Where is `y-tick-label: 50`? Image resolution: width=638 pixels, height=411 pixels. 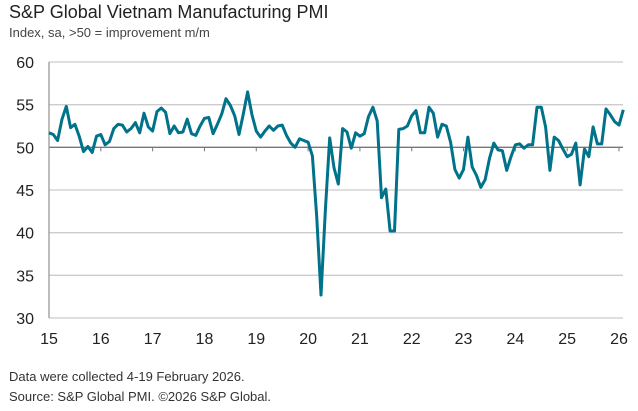
y-tick-label: 50 is located at coordinates (25, 148).